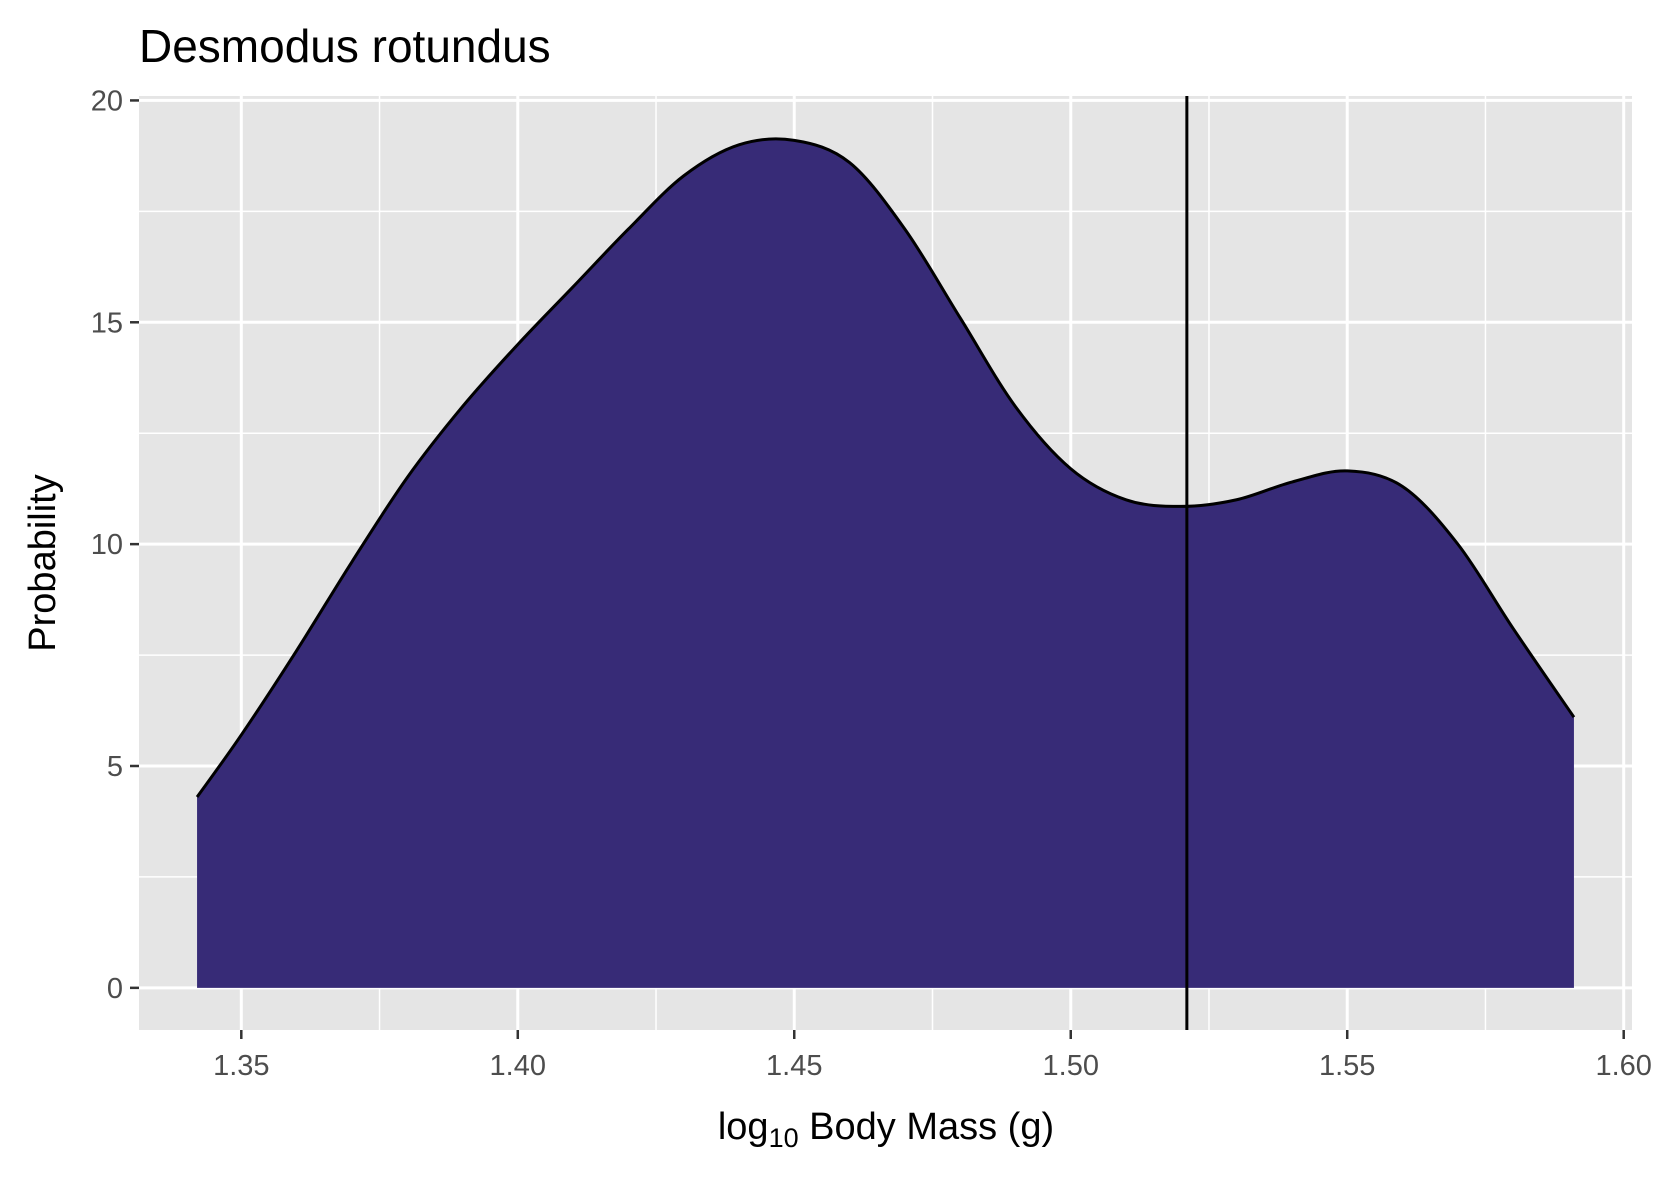 The width and height of the screenshot is (1653, 1181). Describe the element at coordinates (345, 46) in the screenshot. I see `chart-title: Desmodus rotundus` at that location.